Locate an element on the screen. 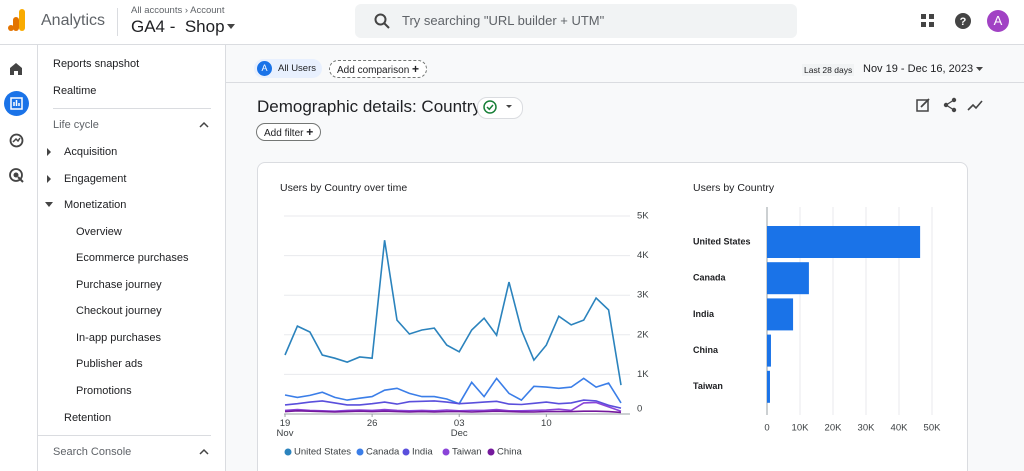 The height and width of the screenshot is (471, 1024). advertising-icon is located at coordinates (16, 175).